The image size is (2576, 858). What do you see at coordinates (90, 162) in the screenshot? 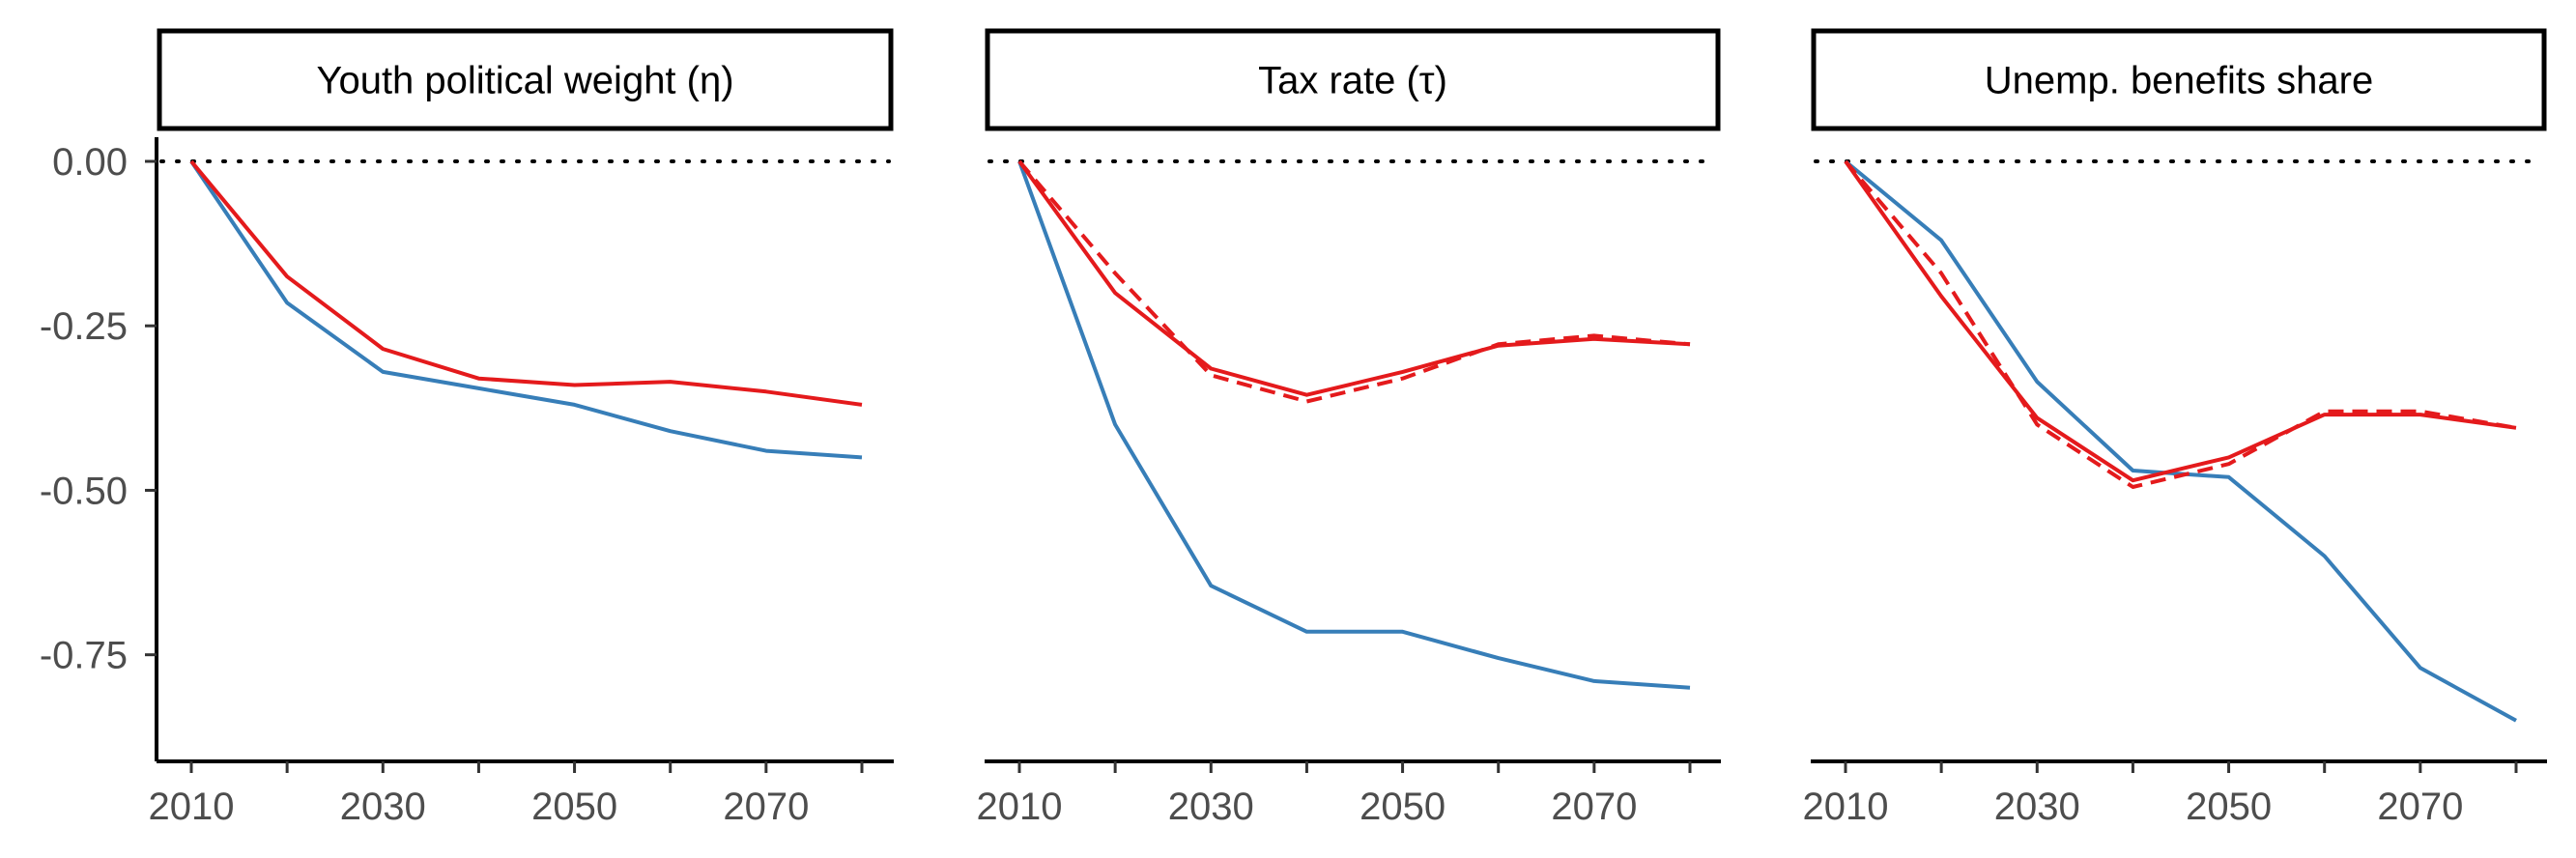
I see `y-tick-label: 0.00` at bounding box center [90, 162].